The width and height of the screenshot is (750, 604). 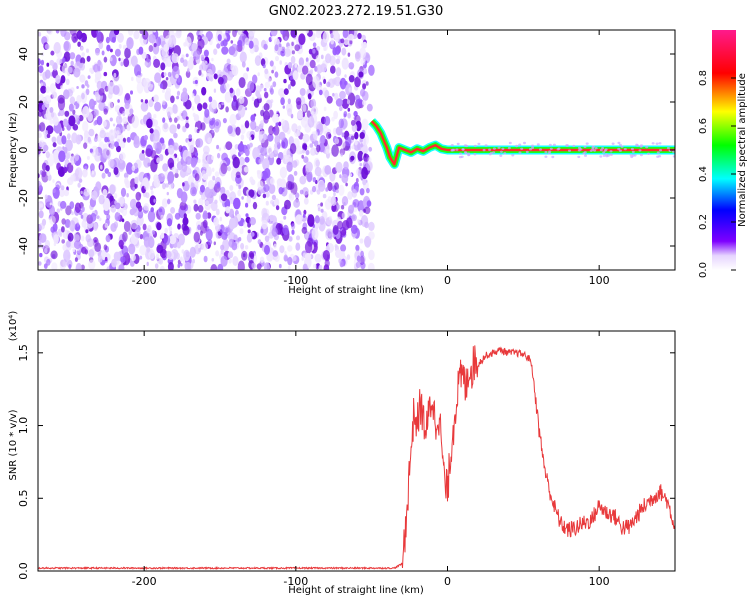 What do you see at coordinates (703, 222) in the screenshot?
I see `colorbar-tick-label: 0.2` at bounding box center [703, 222].